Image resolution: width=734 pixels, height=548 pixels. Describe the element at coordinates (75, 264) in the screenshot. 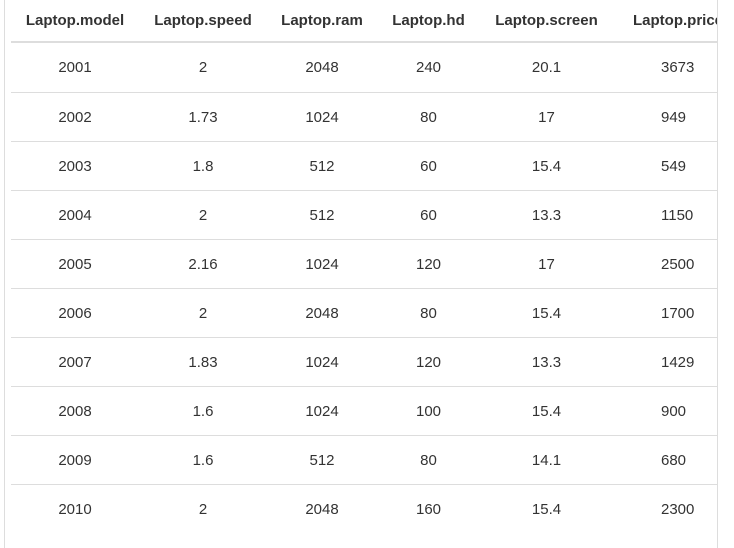

I see `cell-model: 2005` at that location.